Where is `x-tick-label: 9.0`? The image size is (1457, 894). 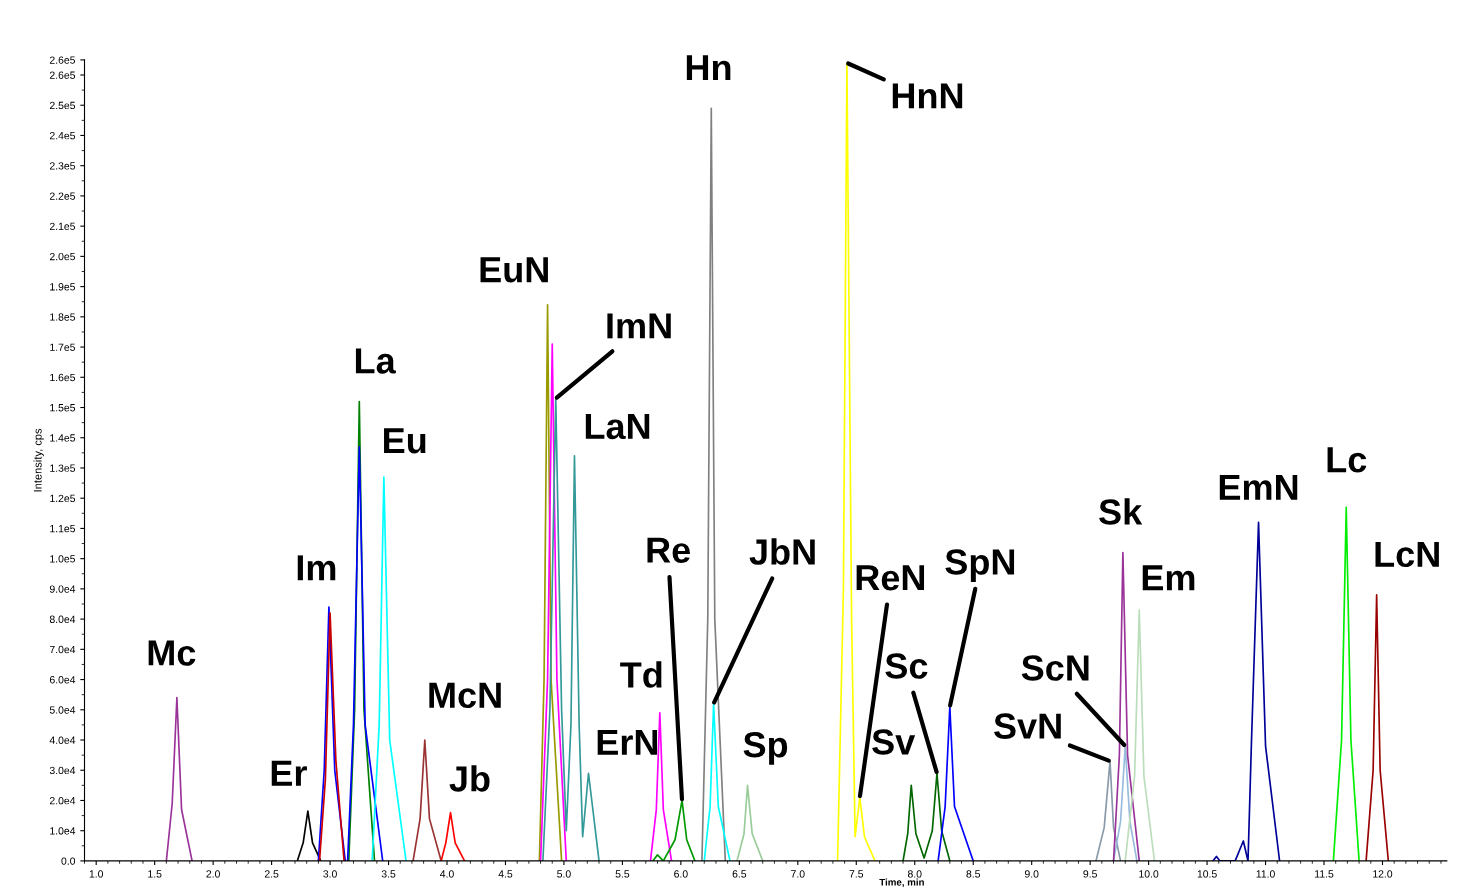 x-tick-label: 9.0 is located at coordinates (1031, 874).